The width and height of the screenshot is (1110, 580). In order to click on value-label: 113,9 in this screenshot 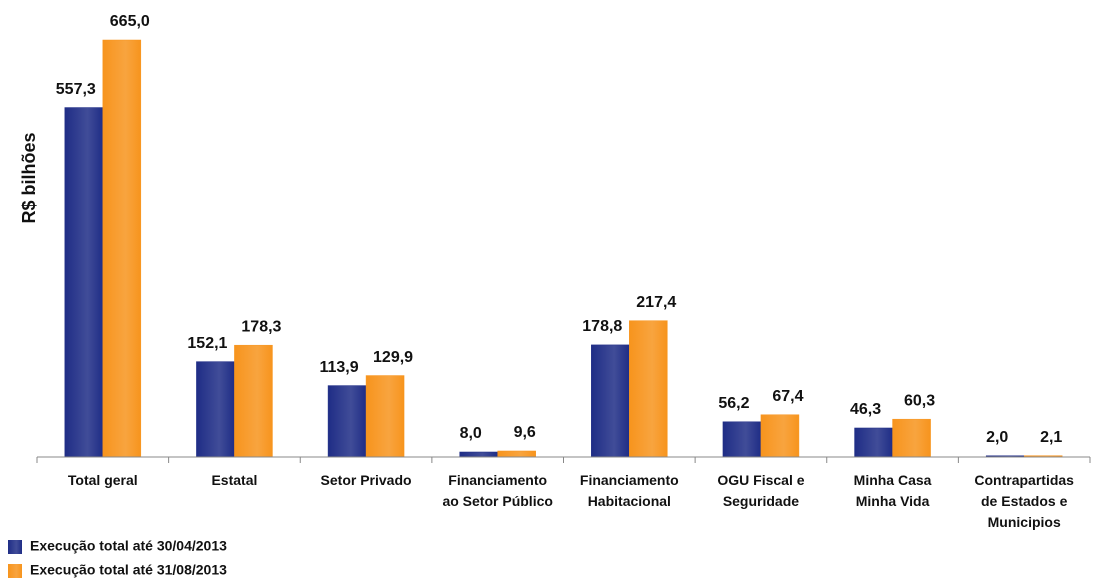, I will do `click(338, 367)`.